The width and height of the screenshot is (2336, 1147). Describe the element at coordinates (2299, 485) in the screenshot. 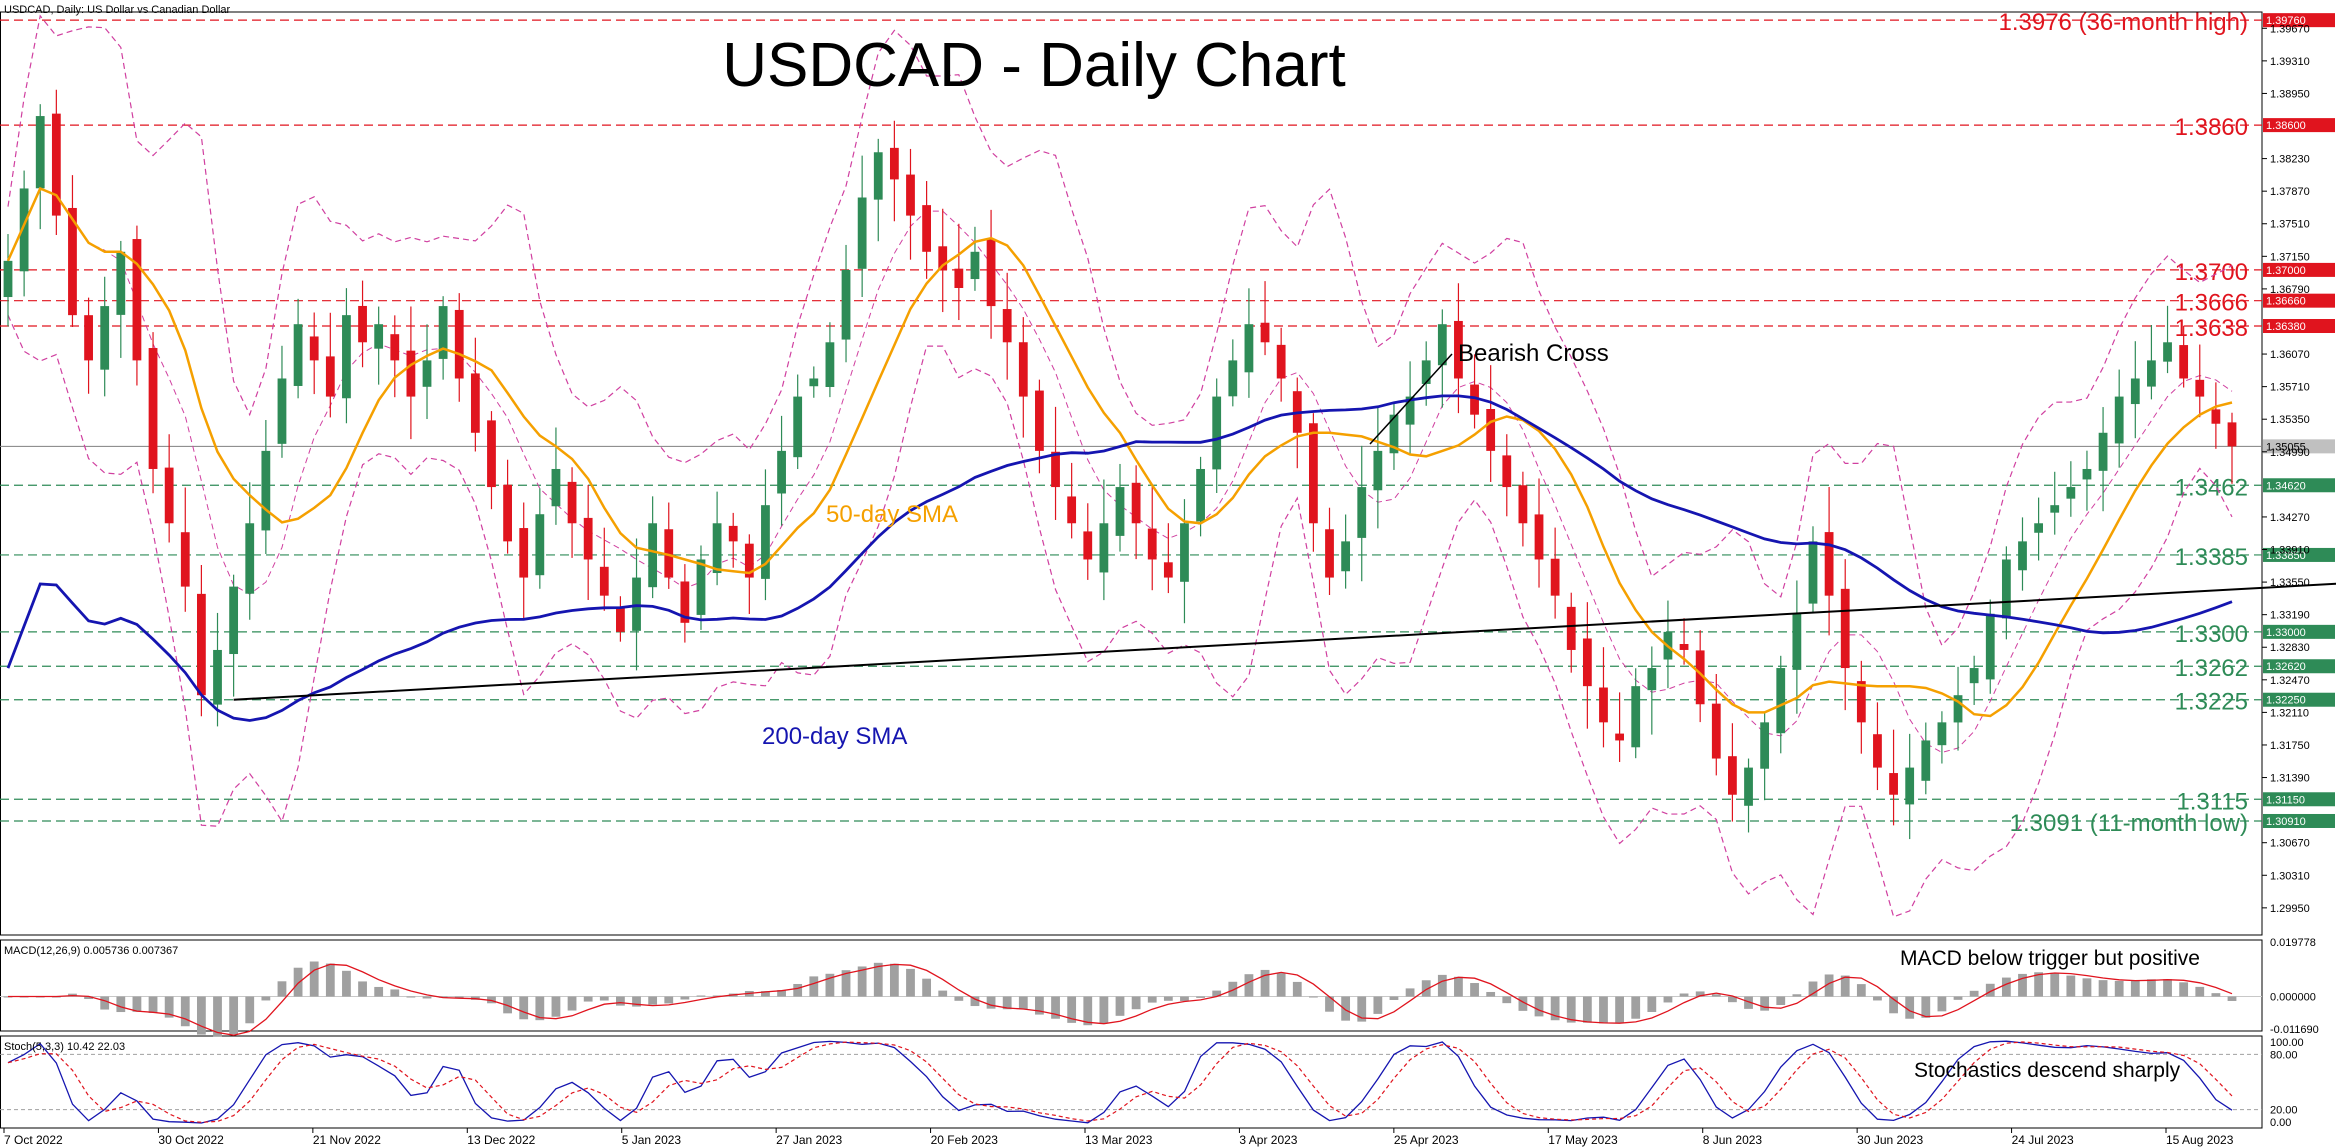

I see `support-0-axis-badge` at that location.